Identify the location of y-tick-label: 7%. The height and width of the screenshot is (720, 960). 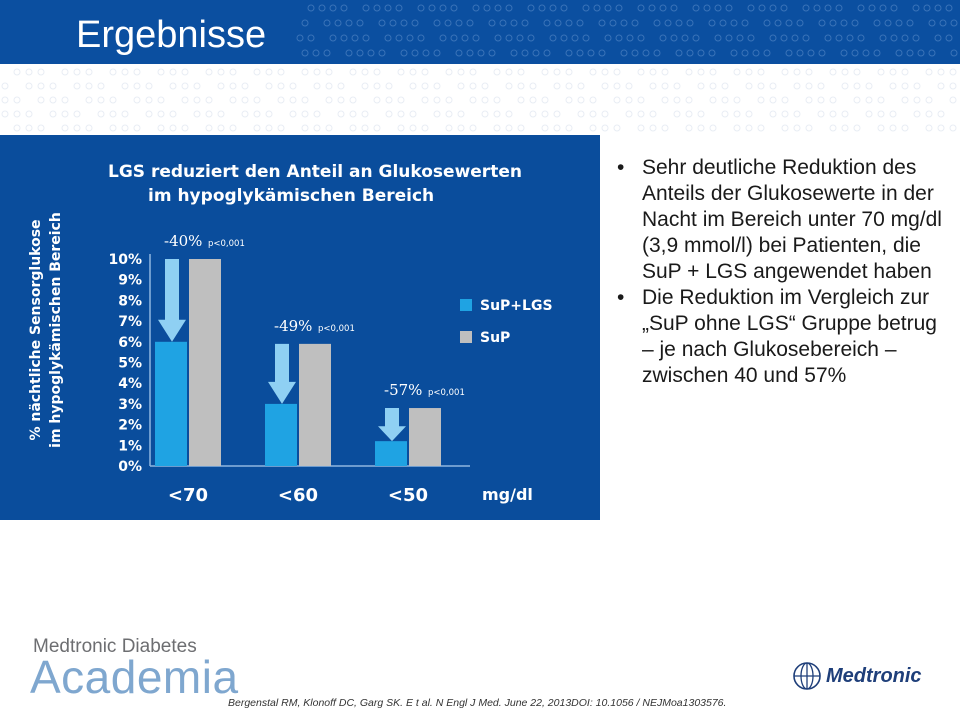
(130, 322).